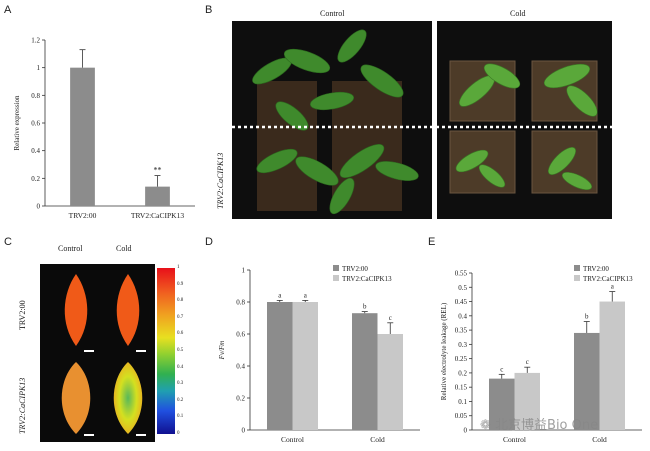 The image size is (650, 451). What do you see at coordinates (461, 274) in the screenshot?
I see `chart-e-y-tick-label: 0.55` at bounding box center [461, 274].